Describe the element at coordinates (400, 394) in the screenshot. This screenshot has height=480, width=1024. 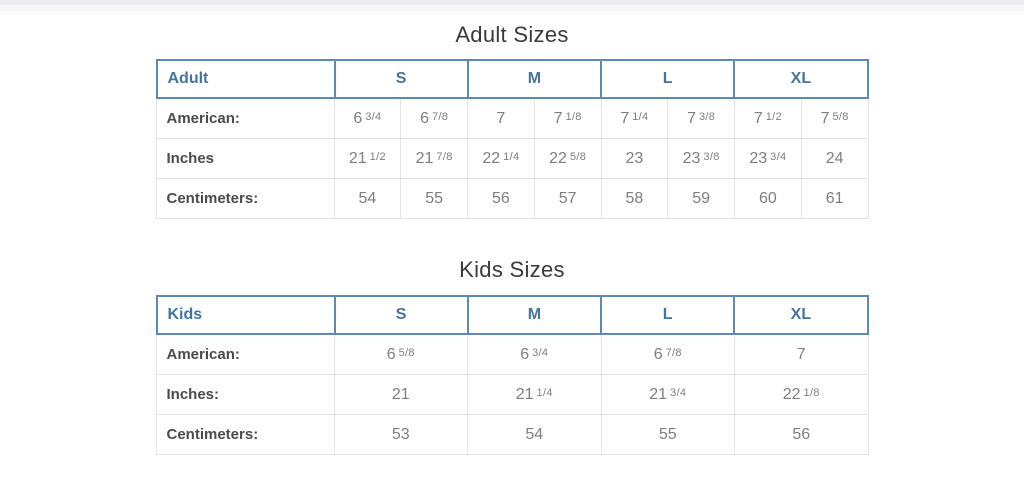
I see `size-cell: 21` at that location.